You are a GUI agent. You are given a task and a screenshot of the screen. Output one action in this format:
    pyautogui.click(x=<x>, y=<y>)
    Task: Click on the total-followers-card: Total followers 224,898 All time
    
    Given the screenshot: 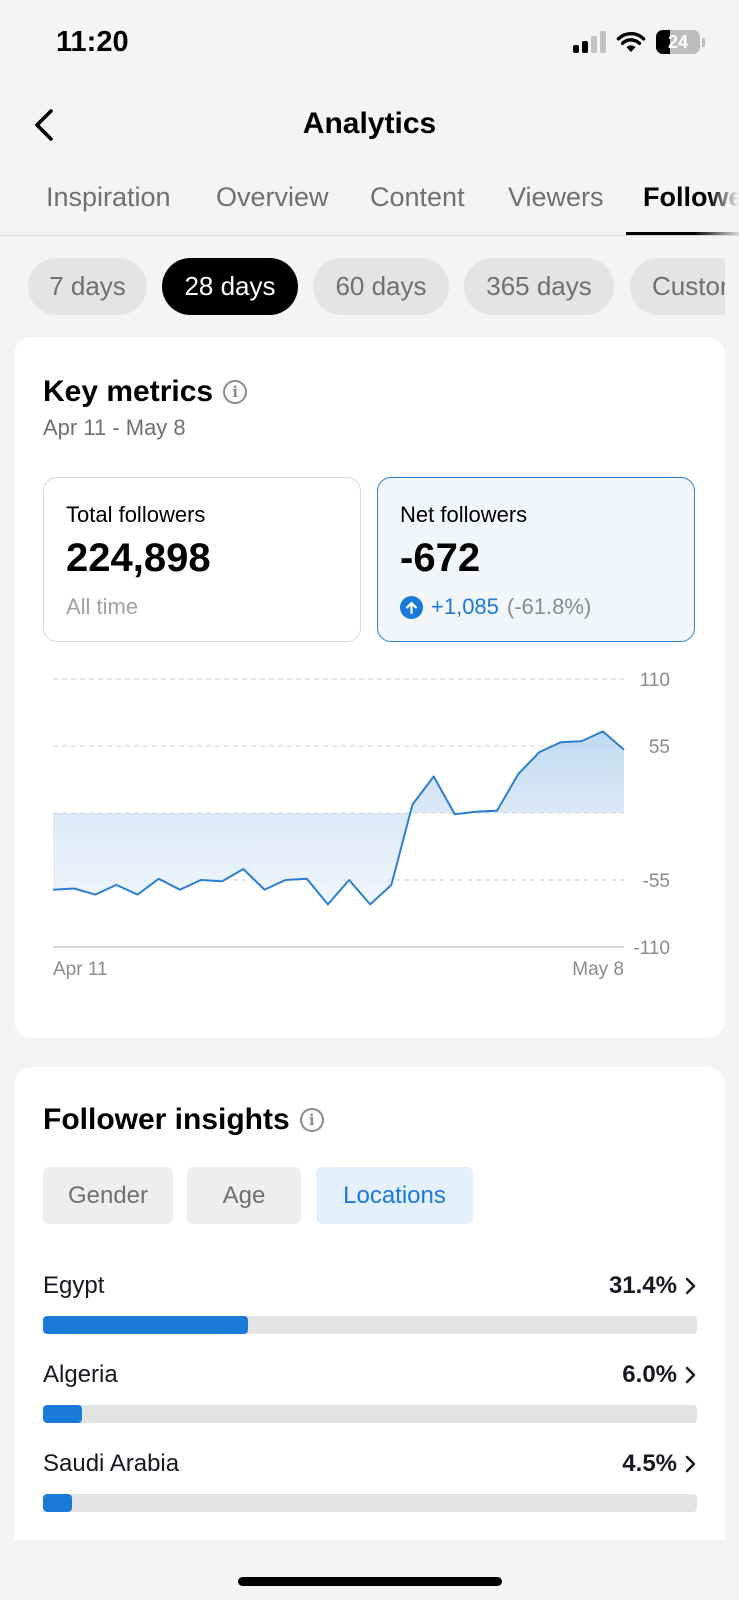 What is the action you would take?
    pyautogui.click(x=202, y=559)
    